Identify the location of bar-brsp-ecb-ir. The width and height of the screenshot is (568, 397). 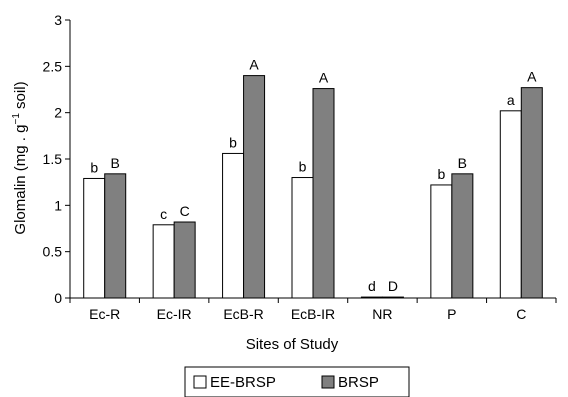
(323, 193).